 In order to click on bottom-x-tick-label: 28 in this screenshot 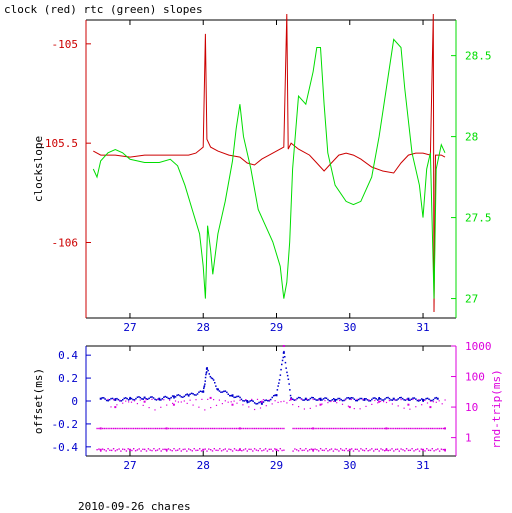, I will do `click(203, 465)`.